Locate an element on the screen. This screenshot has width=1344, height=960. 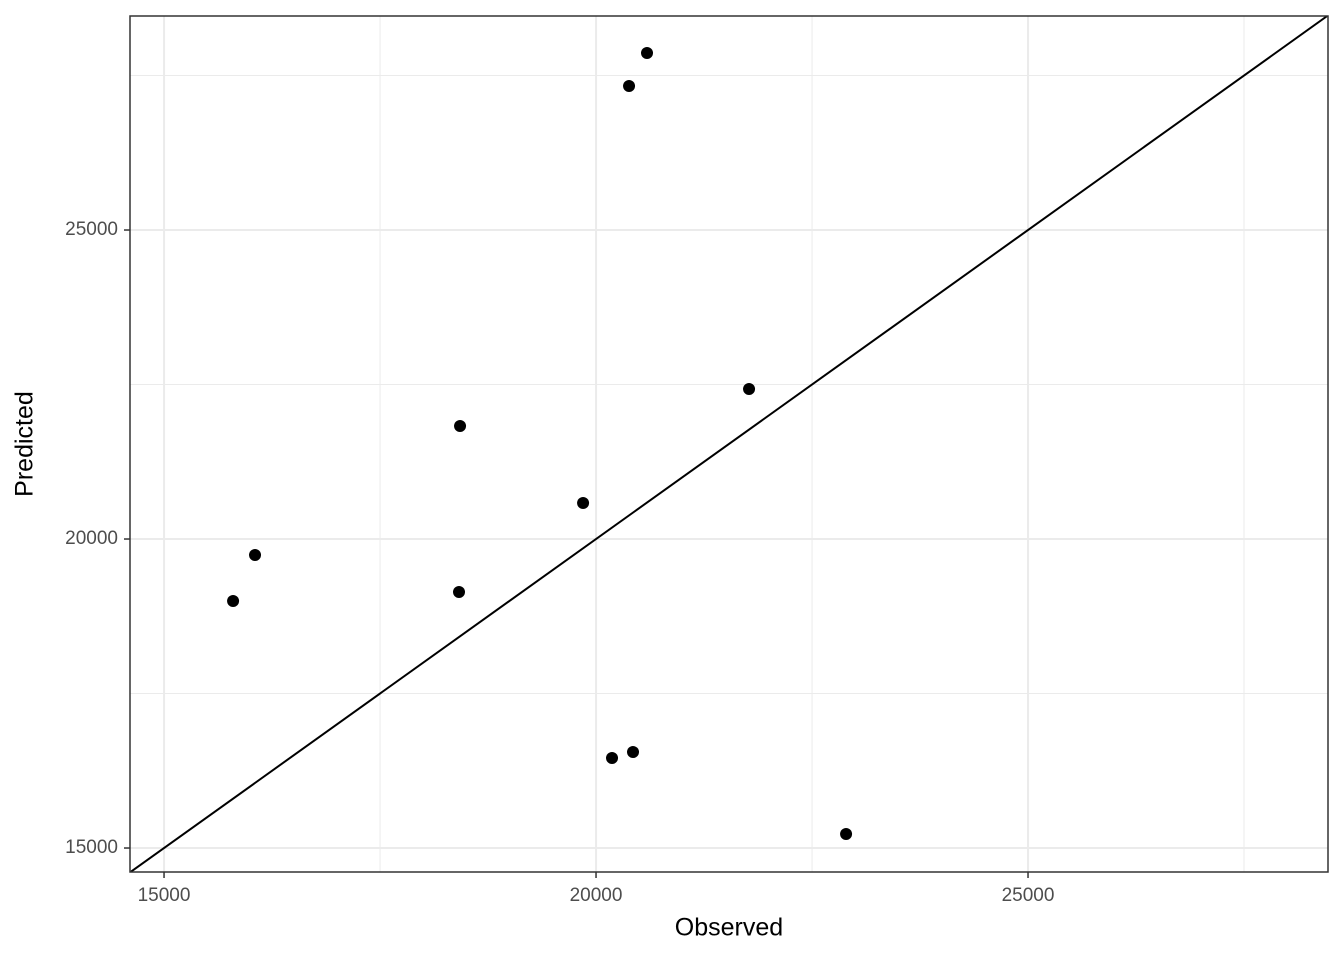
y-tick-label: 25000 is located at coordinates (91, 229).